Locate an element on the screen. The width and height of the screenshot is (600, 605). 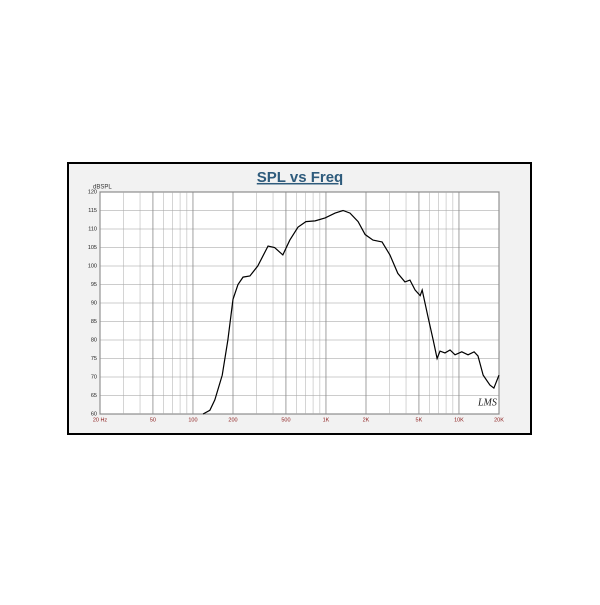
y-tick-label: 105 is located at coordinates (92, 248).